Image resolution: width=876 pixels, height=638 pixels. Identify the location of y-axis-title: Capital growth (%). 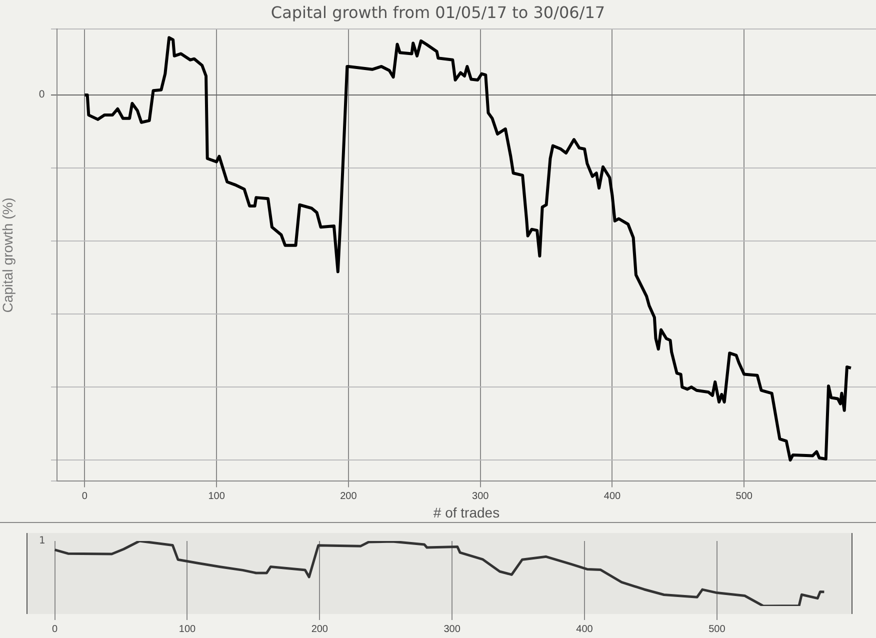
(8, 255).